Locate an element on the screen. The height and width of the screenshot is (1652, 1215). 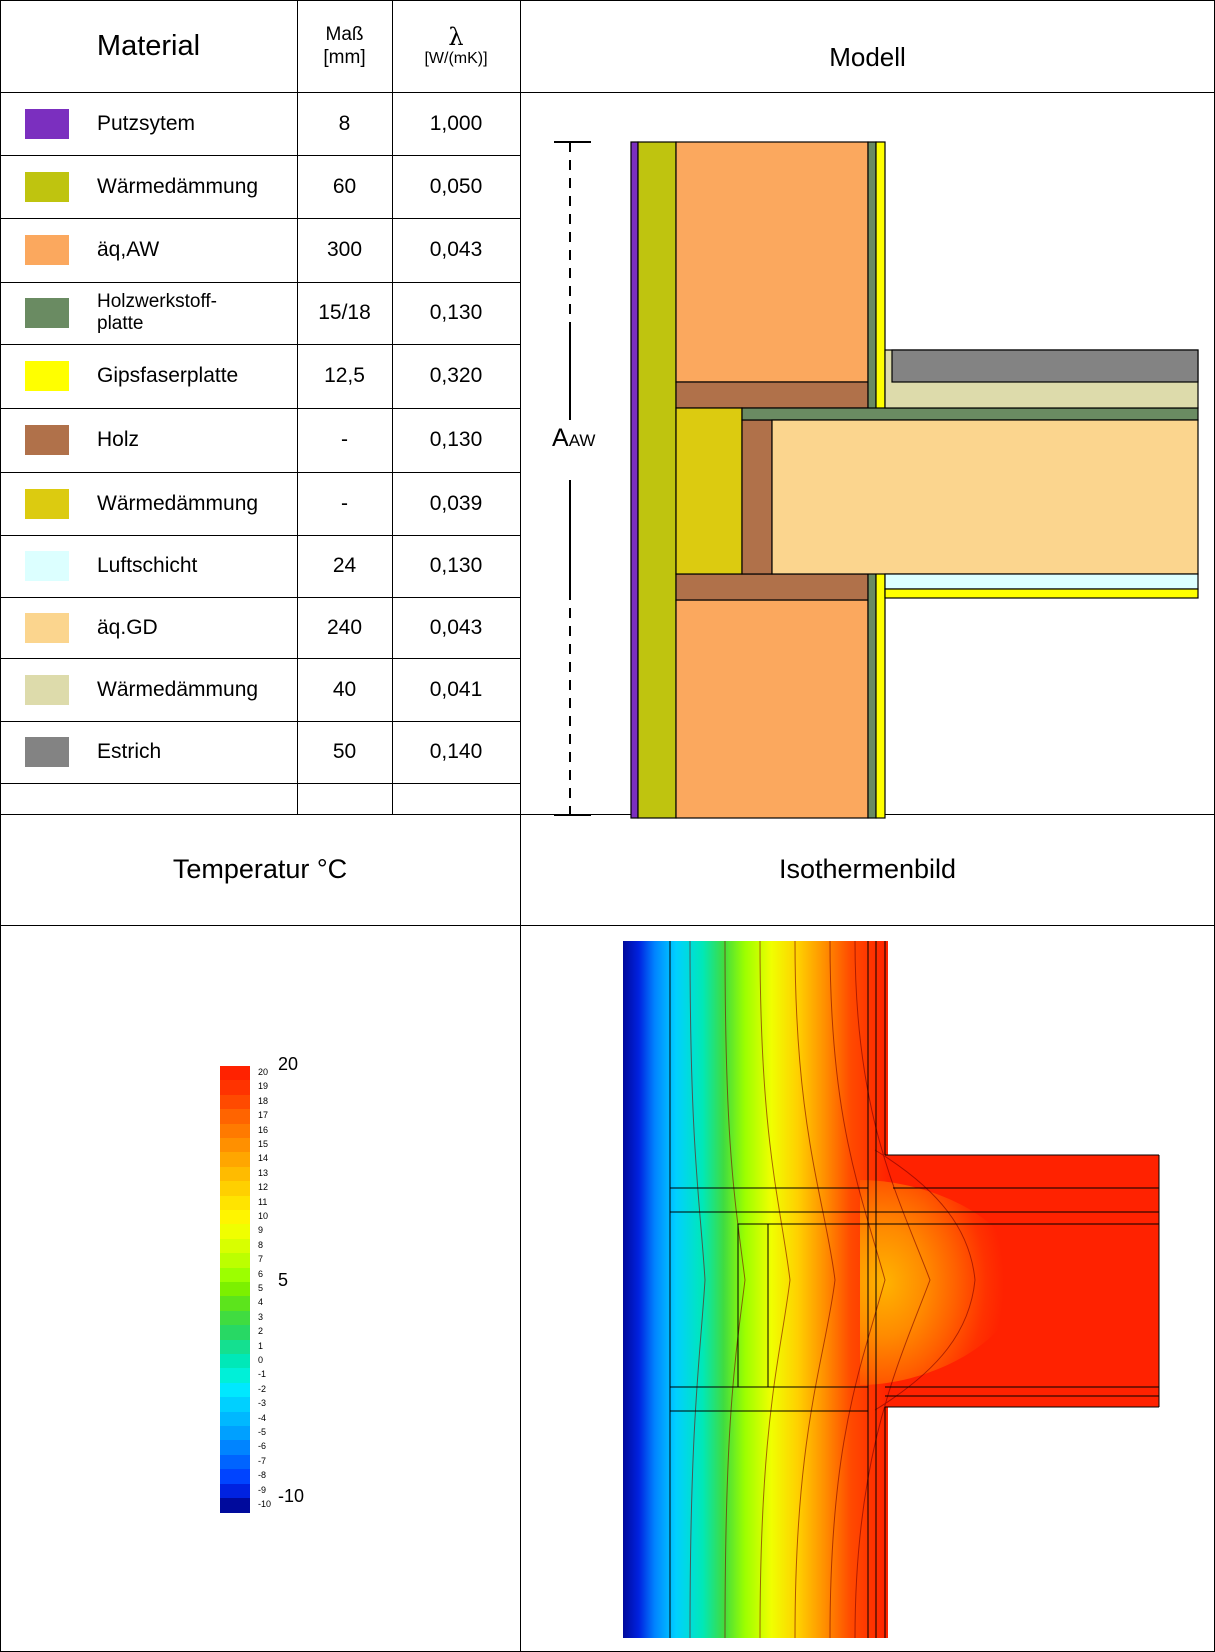
header-temperature: Temperatur °C is located at coordinates (260, 869).